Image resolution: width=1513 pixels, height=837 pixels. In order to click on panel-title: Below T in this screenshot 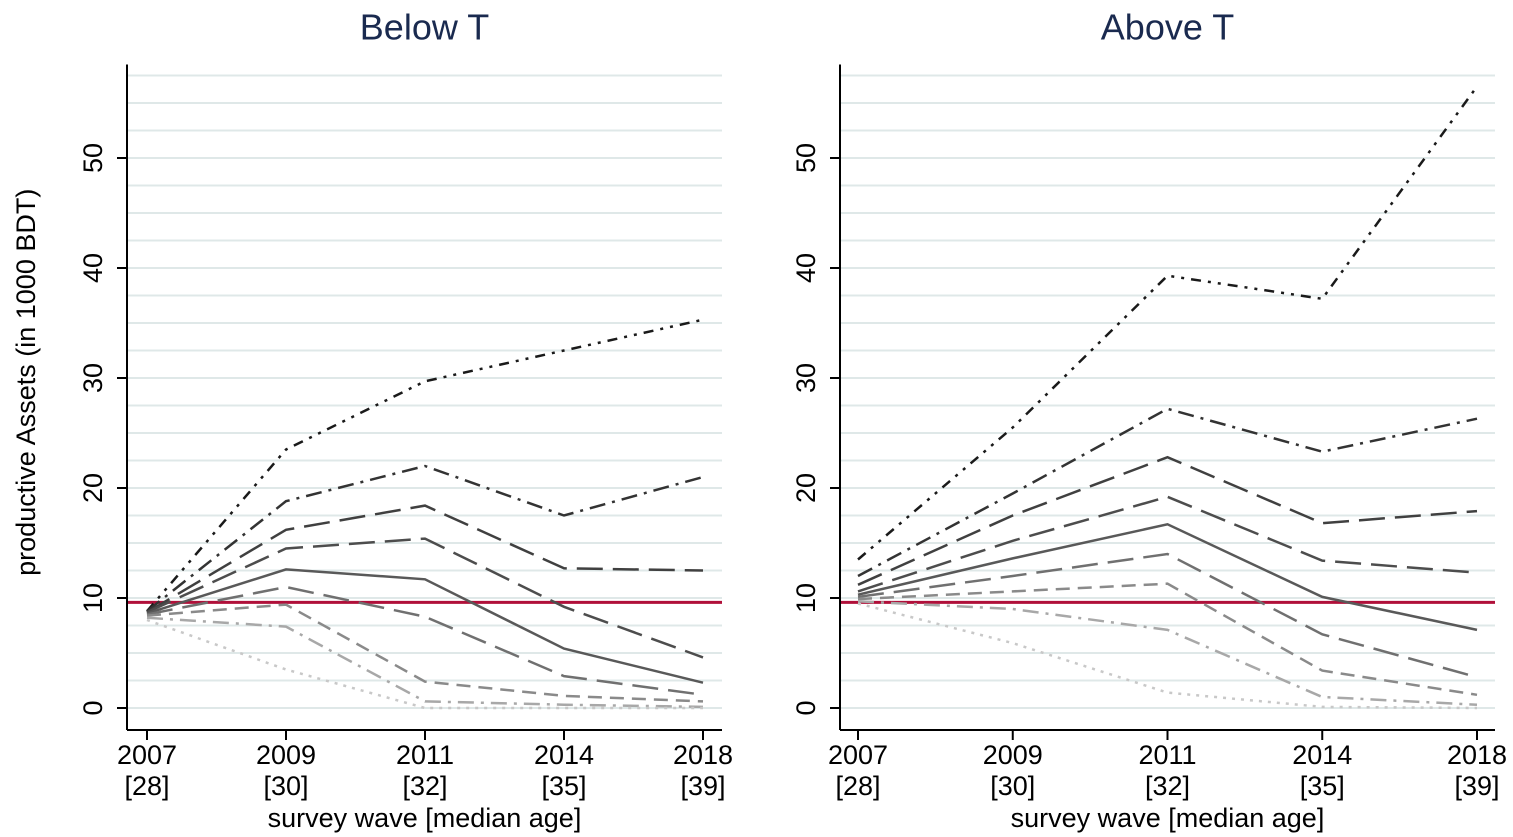, I will do `click(424, 27)`.